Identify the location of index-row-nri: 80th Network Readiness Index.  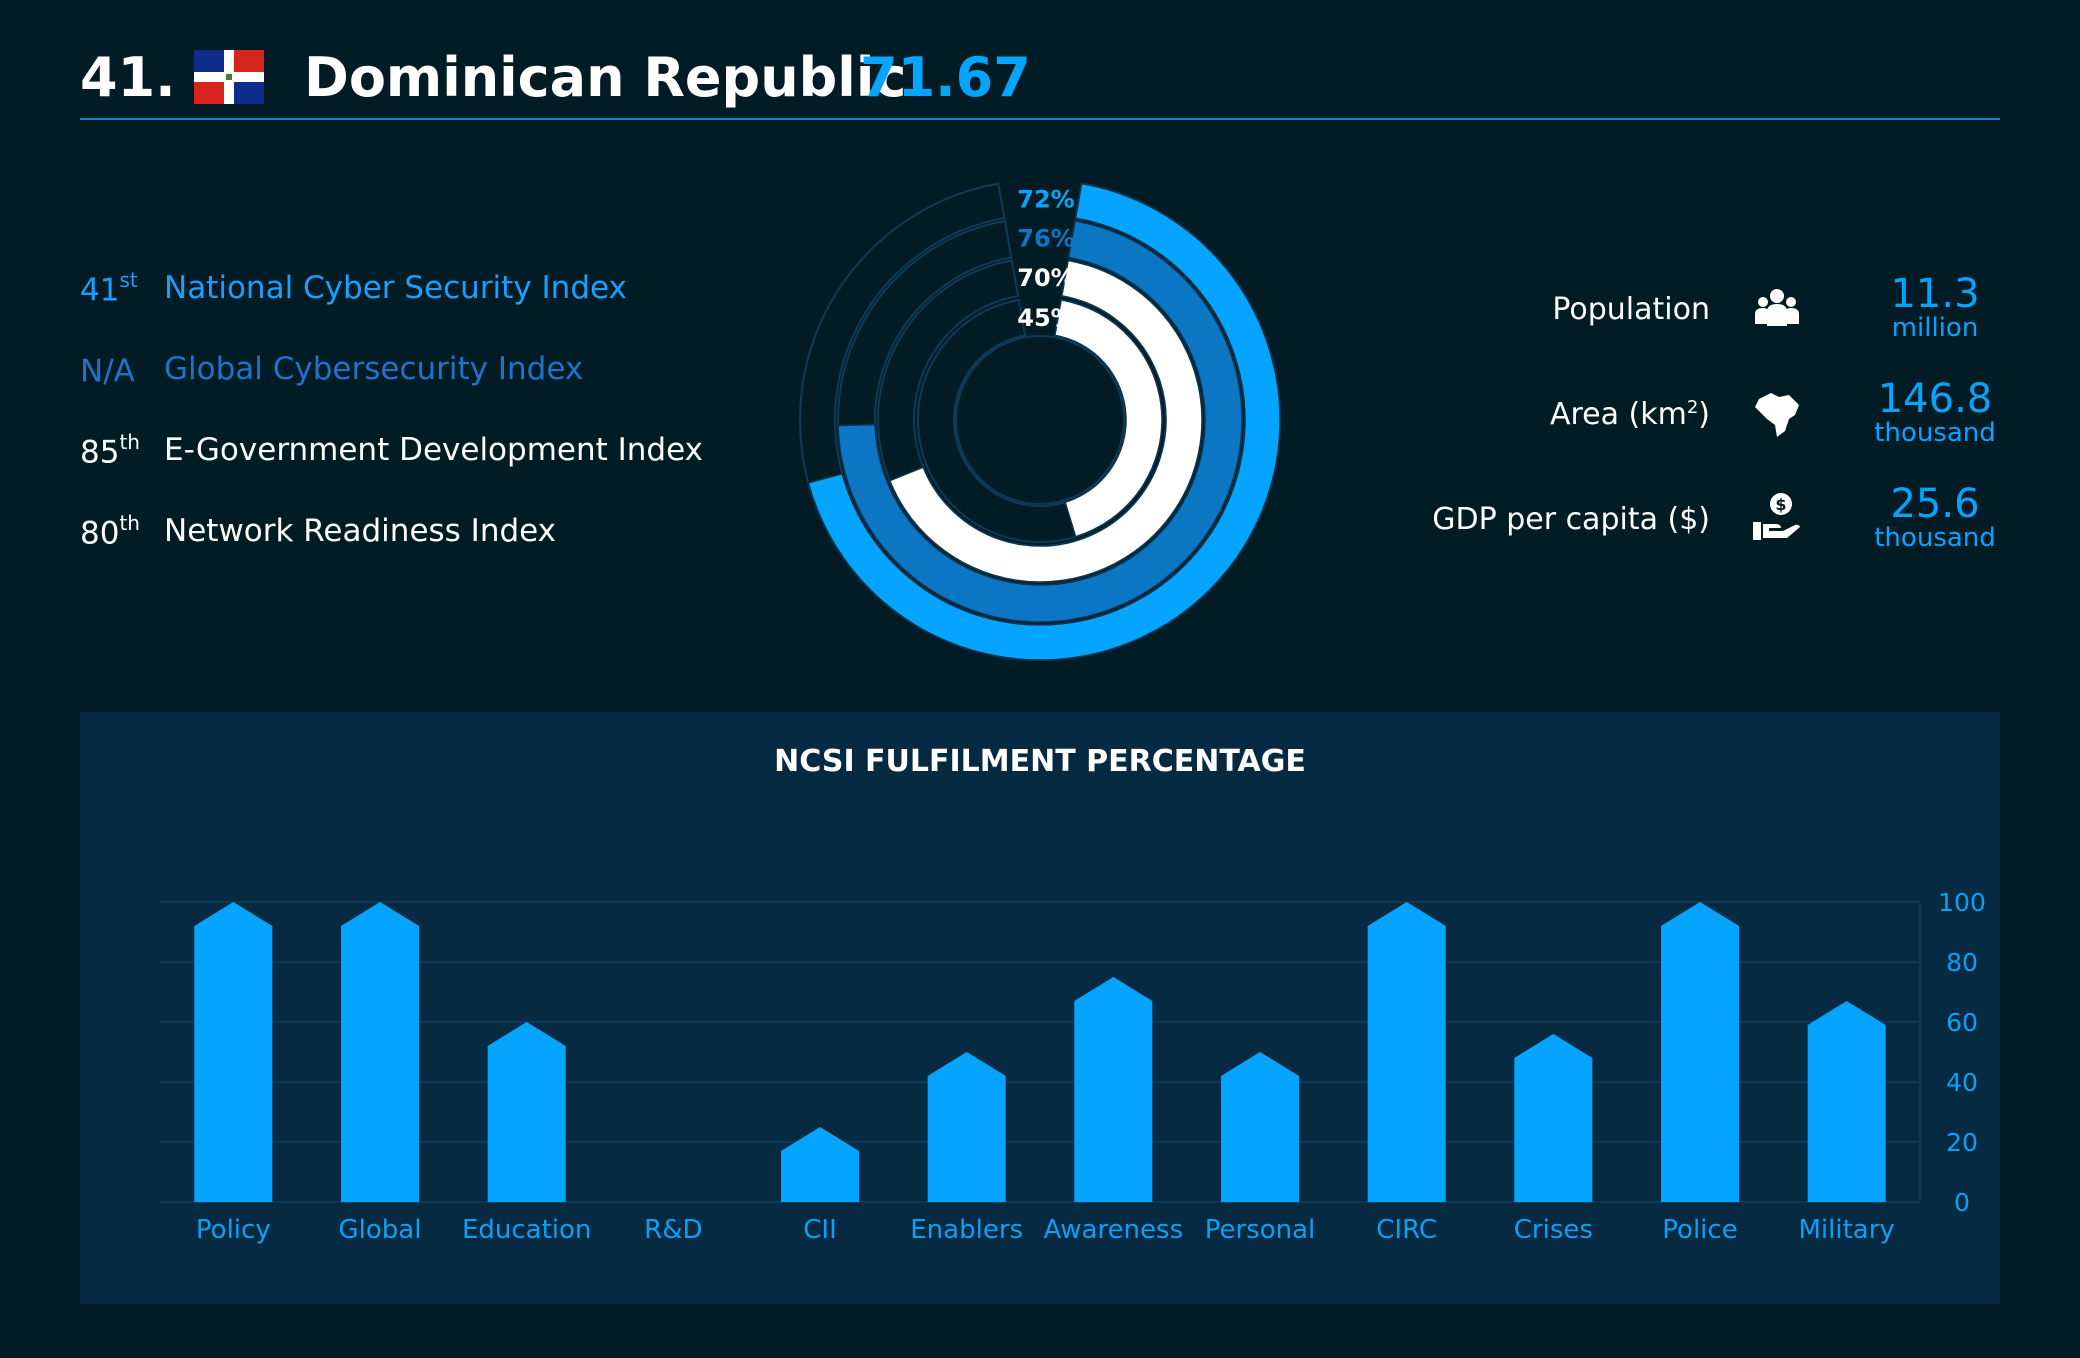
(400, 542).